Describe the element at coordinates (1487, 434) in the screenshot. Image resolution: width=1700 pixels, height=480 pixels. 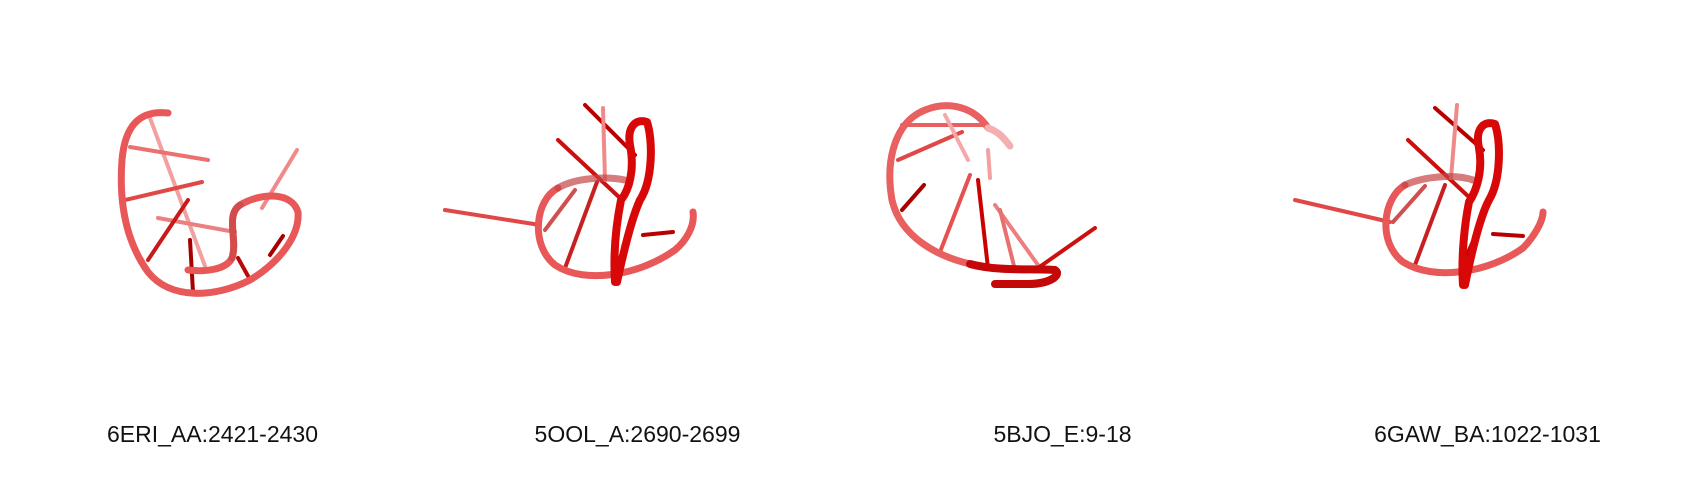
I see `structure-label: 6GAW_BA:1022-1031` at that location.